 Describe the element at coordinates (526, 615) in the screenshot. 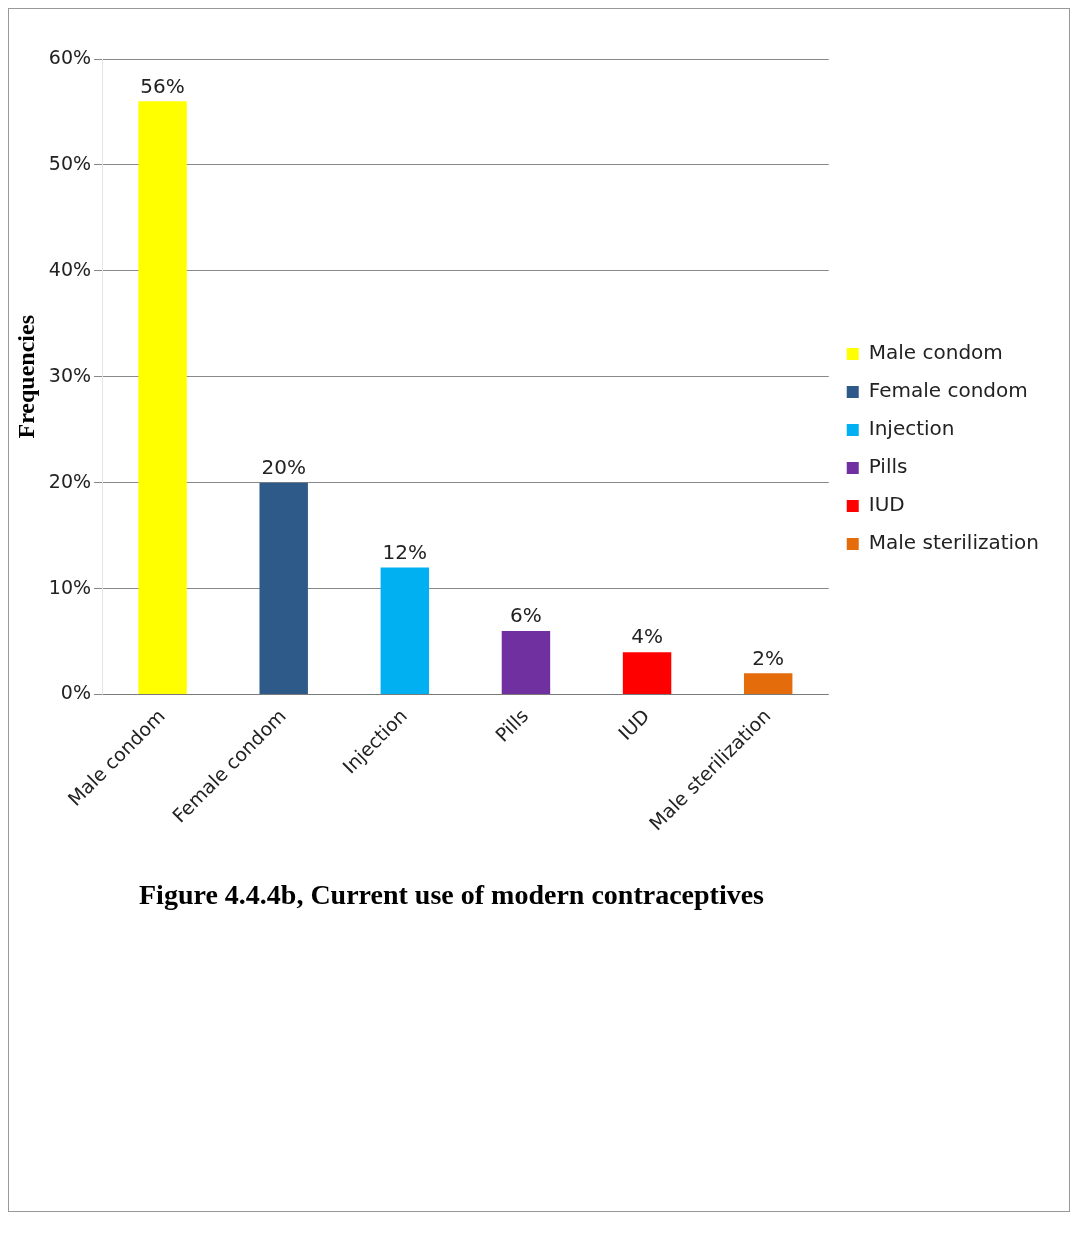

I see `data-label: 6%` at that location.